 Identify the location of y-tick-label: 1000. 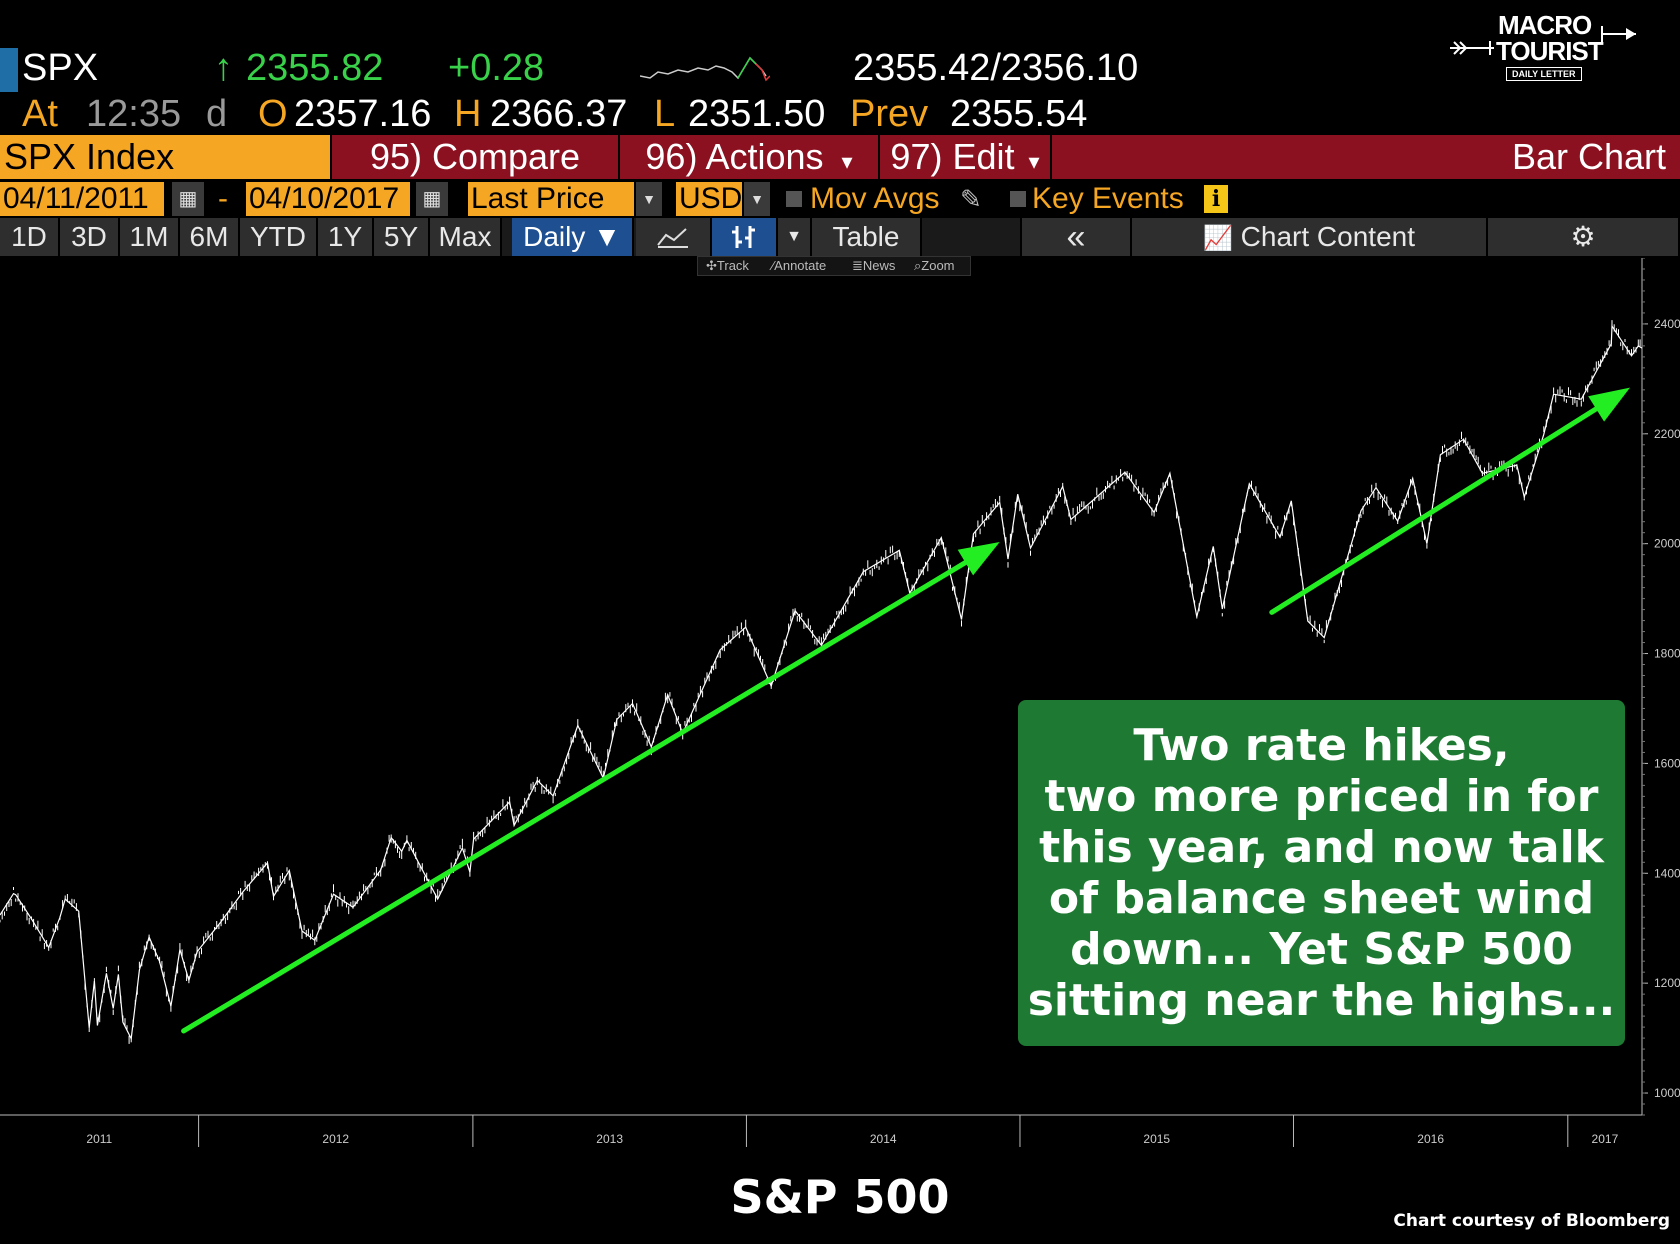
(1667, 1093).